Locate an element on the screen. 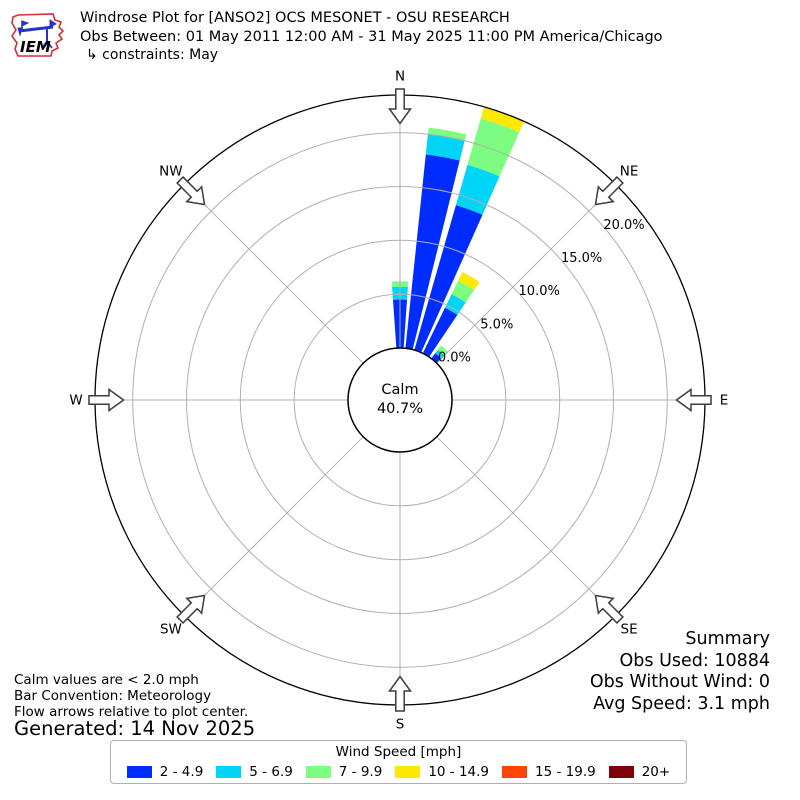  flow-arrow-e is located at coordinates (693, 400).